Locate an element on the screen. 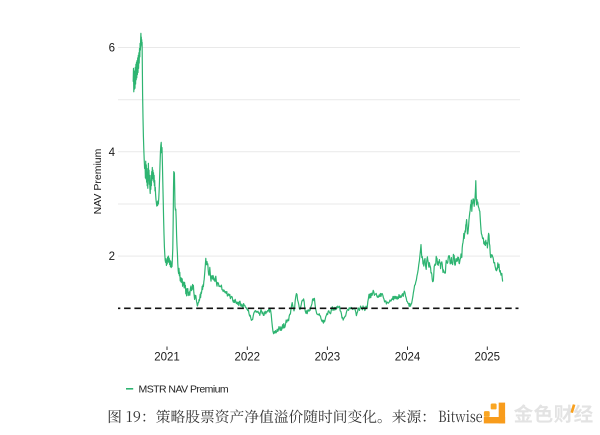 The image size is (600, 435). svg-text: 2023 is located at coordinates (328, 358).